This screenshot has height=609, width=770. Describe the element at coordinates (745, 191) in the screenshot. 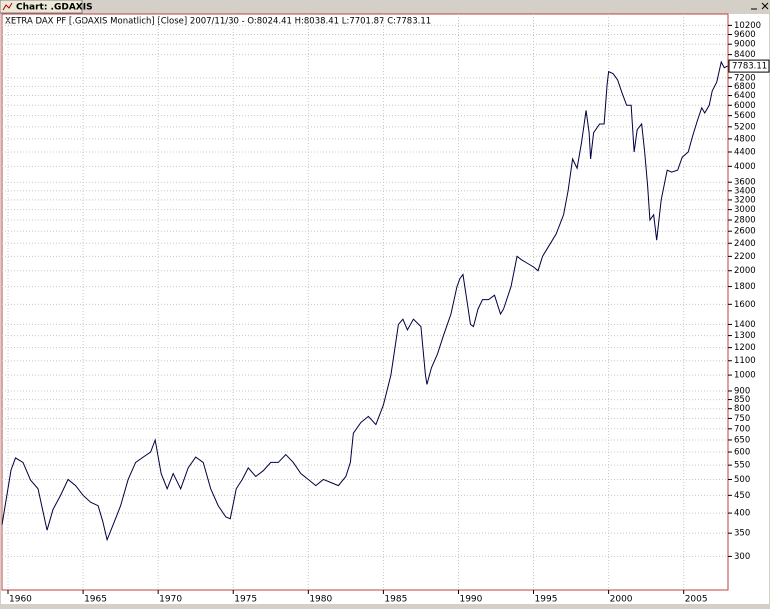

I see `y-tick-label: 3400` at that location.